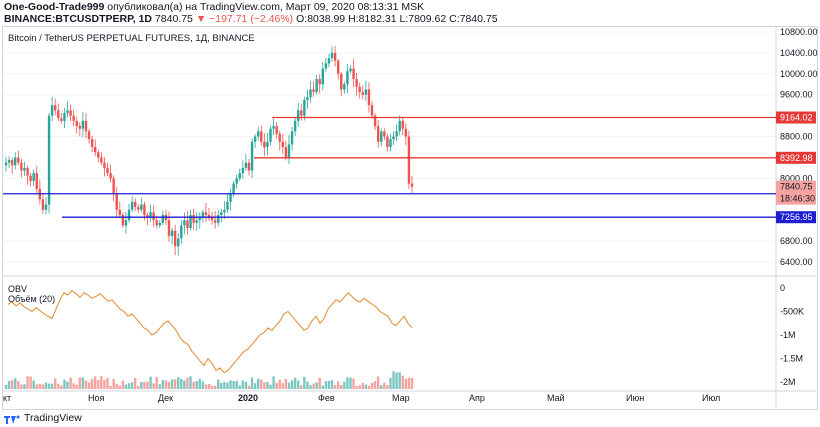 This screenshot has height=427, width=820. Describe the element at coordinates (796, 137) in the screenshot. I see `price-tick-label: 8800.00` at that location.